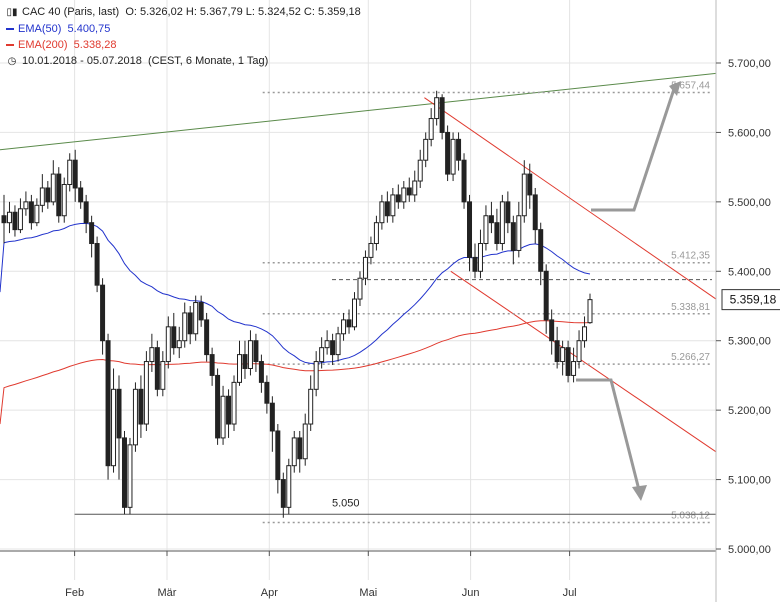 The width and height of the screenshot is (780, 602). Describe the element at coordinates (690, 307) in the screenshot. I see `level-label: 5.338,81` at that location.